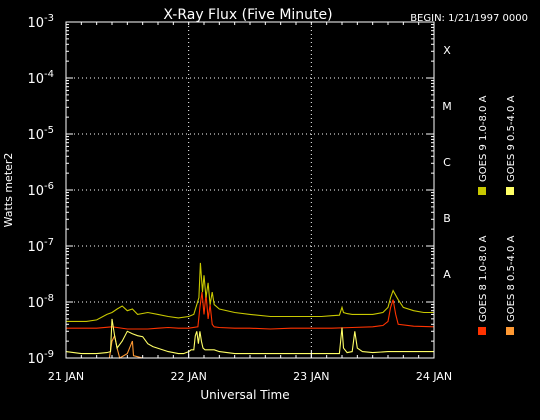 The width and height of the screenshot is (540, 420). Describe the element at coordinates (483, 138) in the screenshot. I see `legend-label: GOES 9 1.0-8.0 A` at that location.